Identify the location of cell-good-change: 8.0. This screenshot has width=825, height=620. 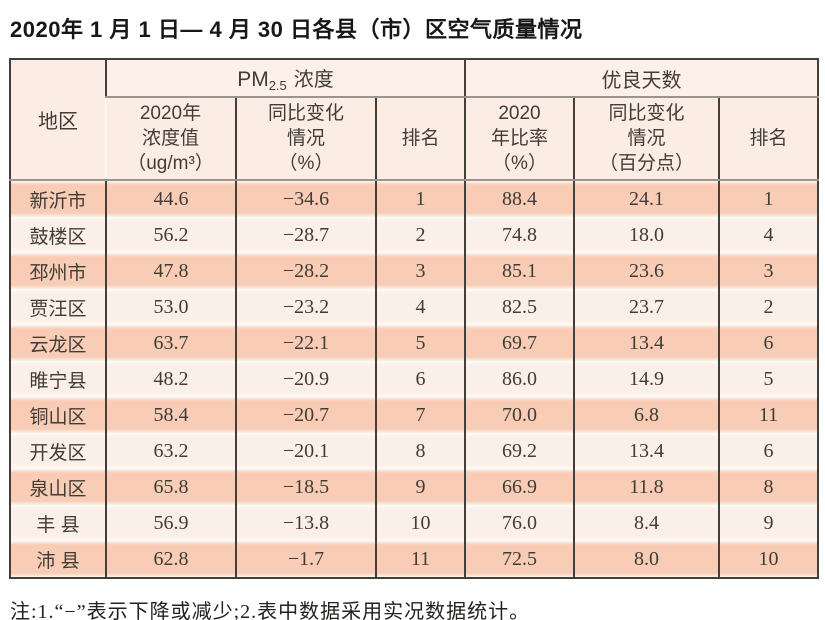
(646, 559).